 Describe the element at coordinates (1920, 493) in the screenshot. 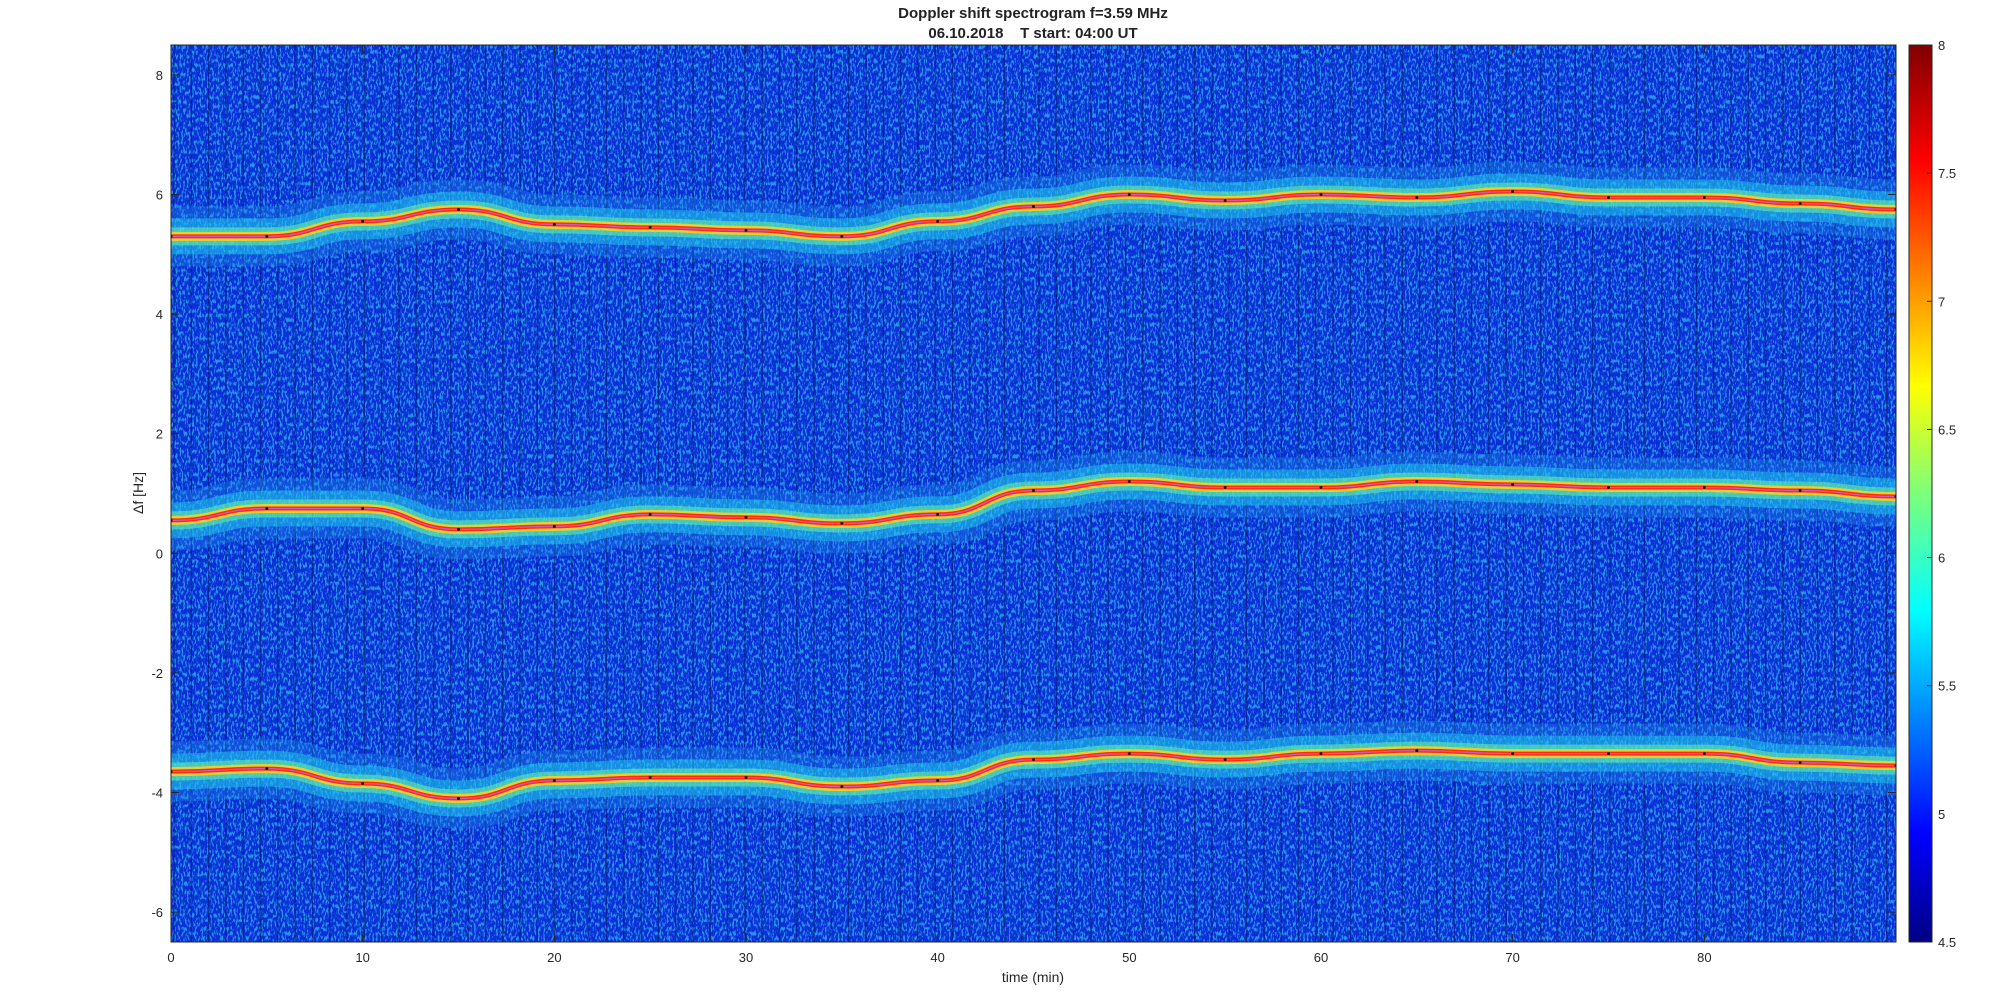

I see `colorbar` at that location.